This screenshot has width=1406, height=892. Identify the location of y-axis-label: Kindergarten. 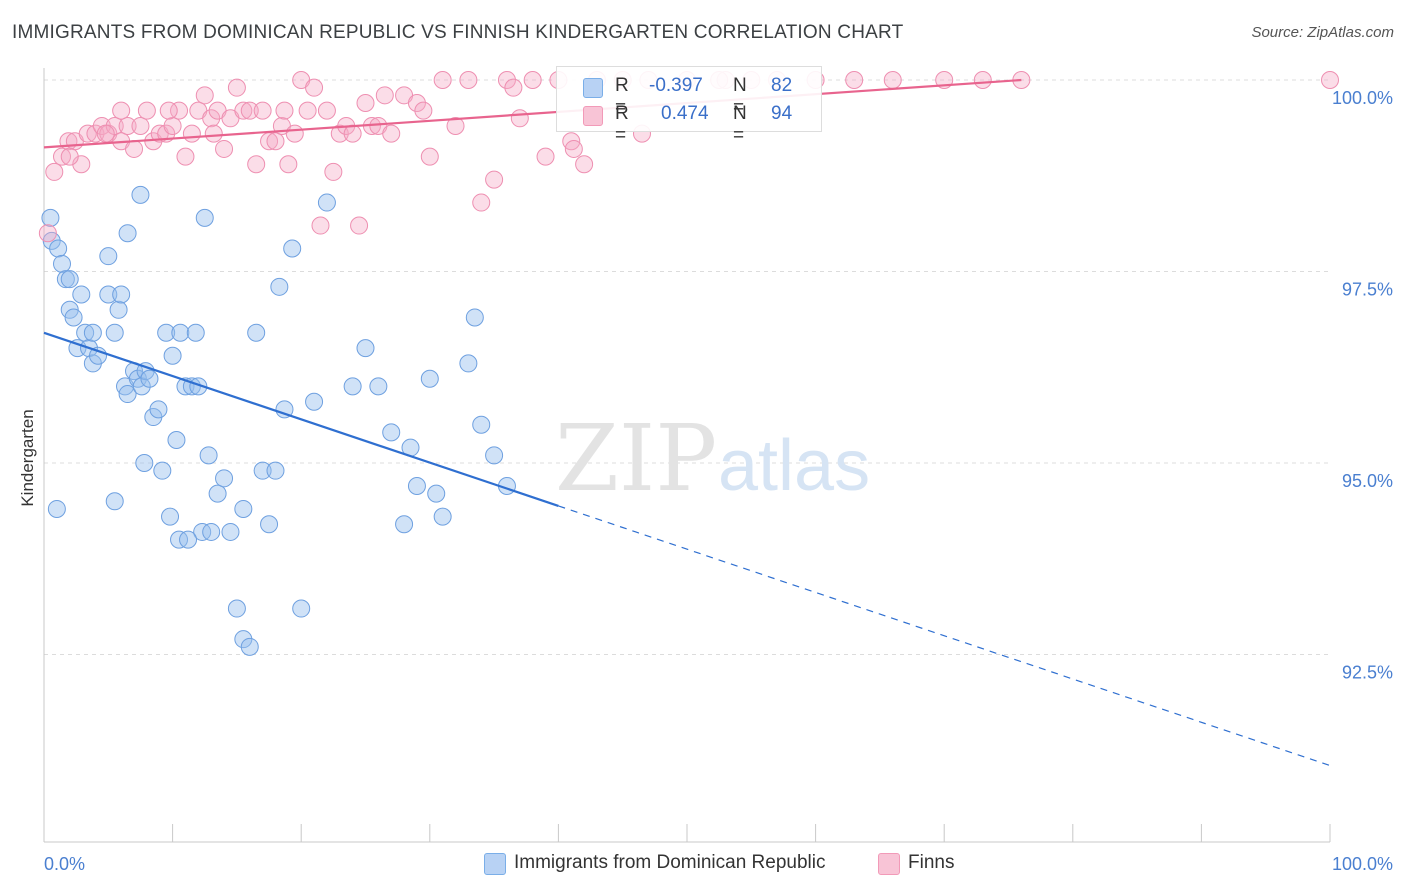
(27, 457).